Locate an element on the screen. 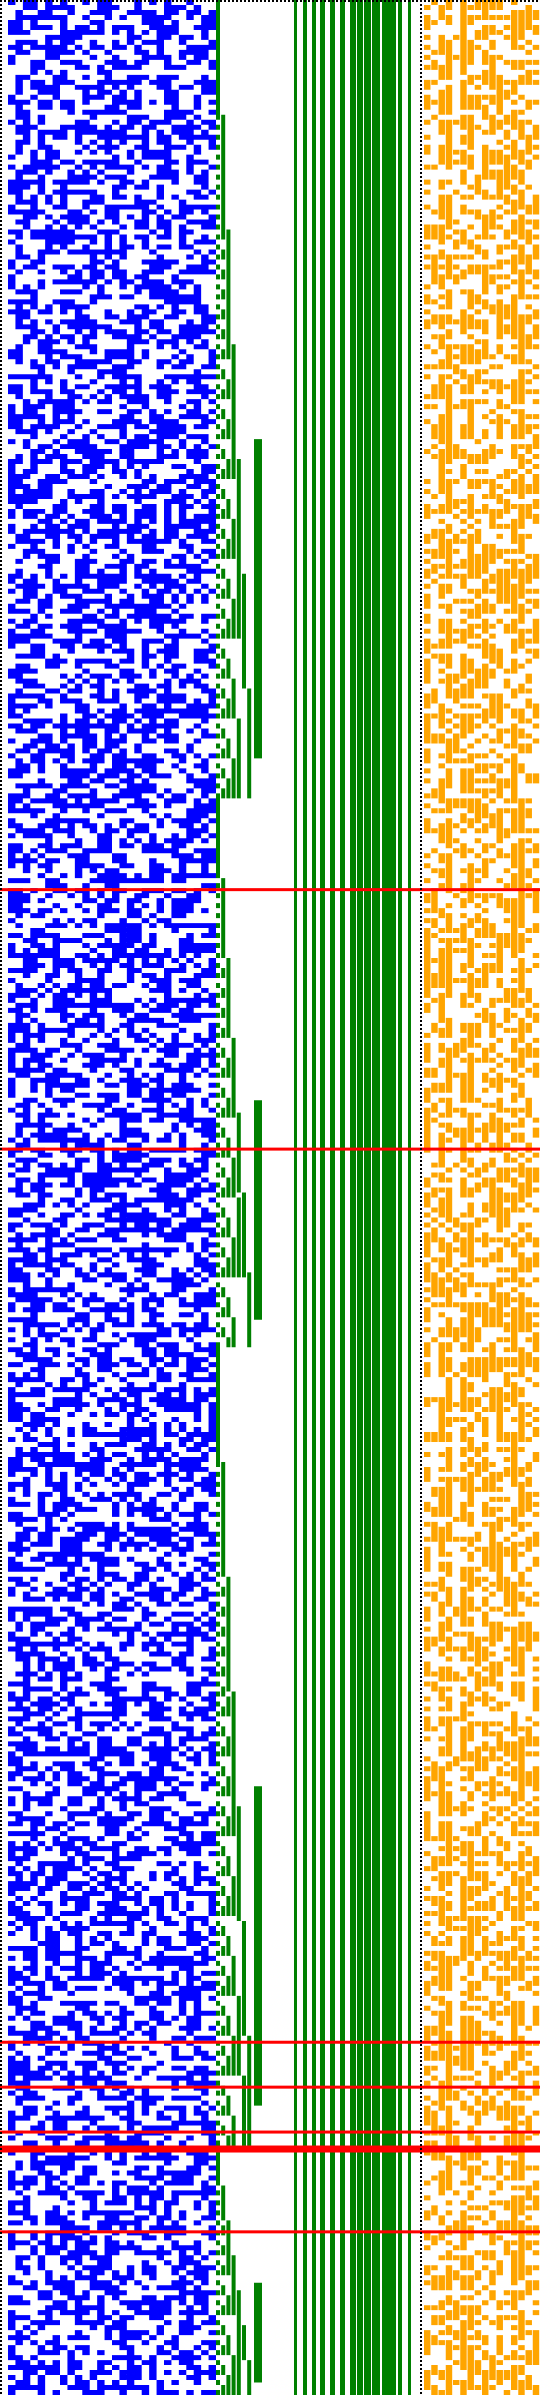  green-staircase is located at coordinates (239, 1197).